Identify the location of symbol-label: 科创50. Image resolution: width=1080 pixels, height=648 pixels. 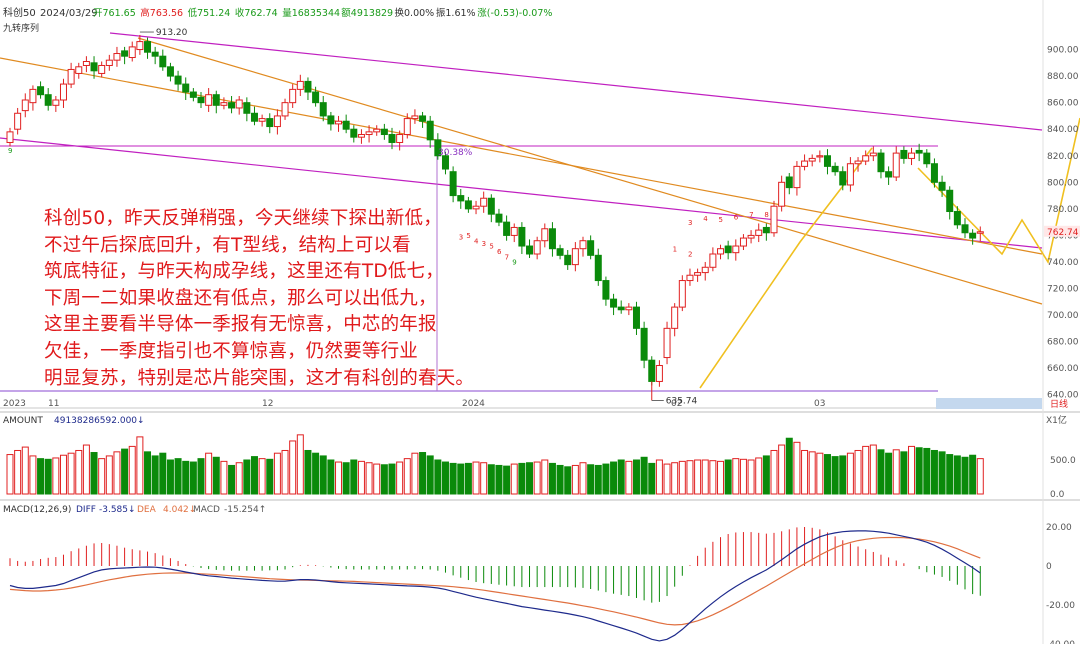
(19, 12).